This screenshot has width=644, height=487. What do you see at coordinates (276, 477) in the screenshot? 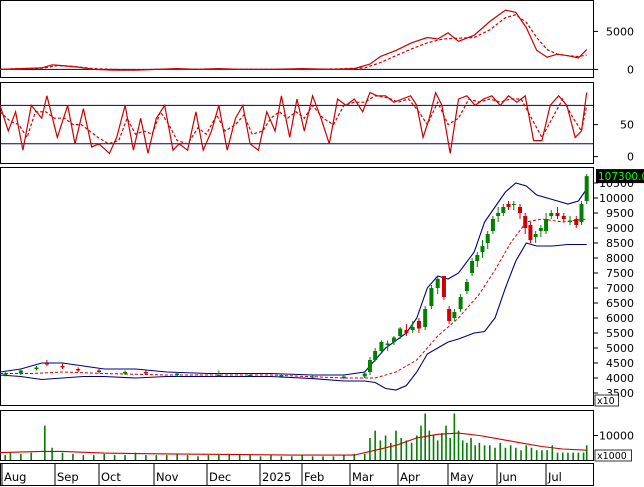
I see `x-axis-label: 2025` at bounding box center [276, 477].